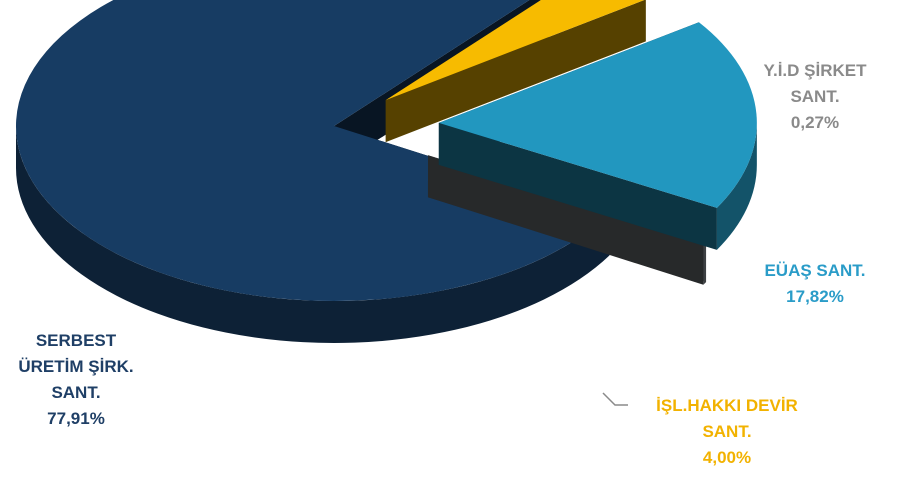 The image size is (906, 489). I want to click on label-euas: EÜAŞ SANT. 17,82%, so click(815, 283).